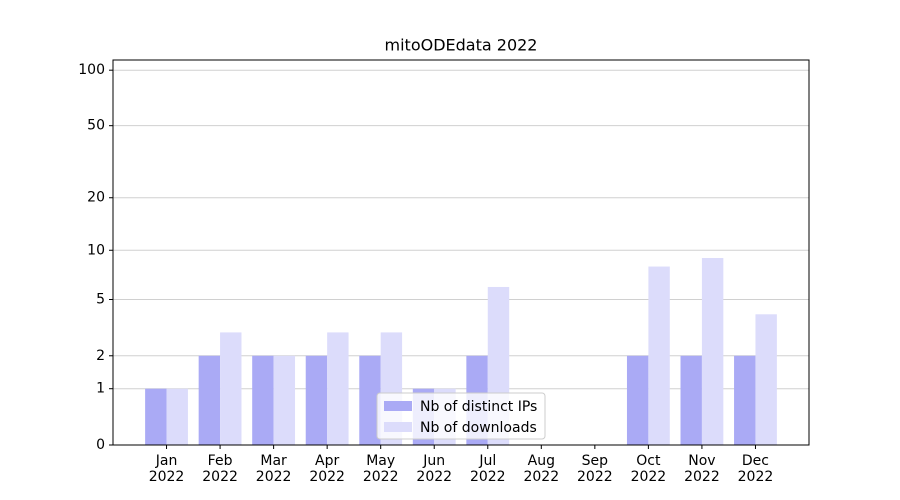  What do you see at coordinates (327, 461) in the screenshot?
I see `x-tick-label: Apr` at bounding box center [327, 461].